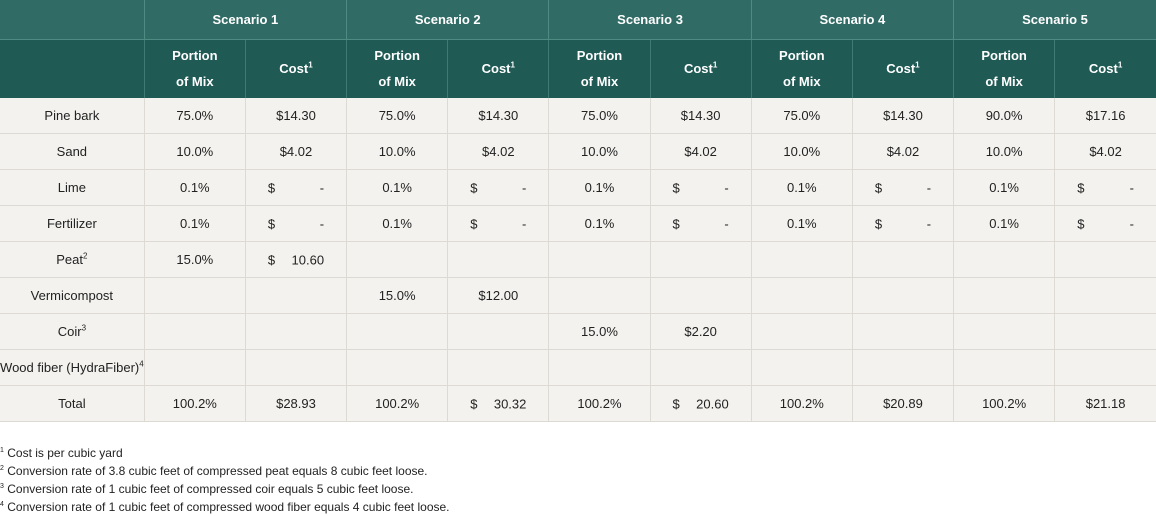  Describe the element at coordinates (498, 295) in the screenshot. I see `cost-cell: $12.00` at that location.